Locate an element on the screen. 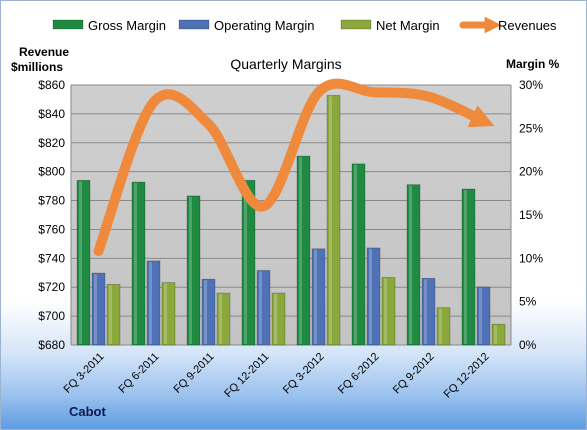 This screenshot has height=430, width=587. right-tick-label: 10% is located at coordinates (531, 258).